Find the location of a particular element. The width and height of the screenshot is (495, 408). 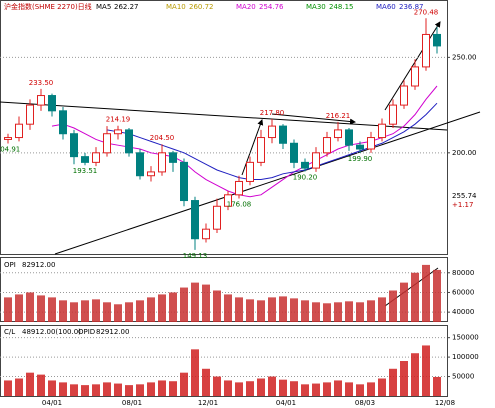

legend-value: 236.87 is located at coordinates (411, 7).